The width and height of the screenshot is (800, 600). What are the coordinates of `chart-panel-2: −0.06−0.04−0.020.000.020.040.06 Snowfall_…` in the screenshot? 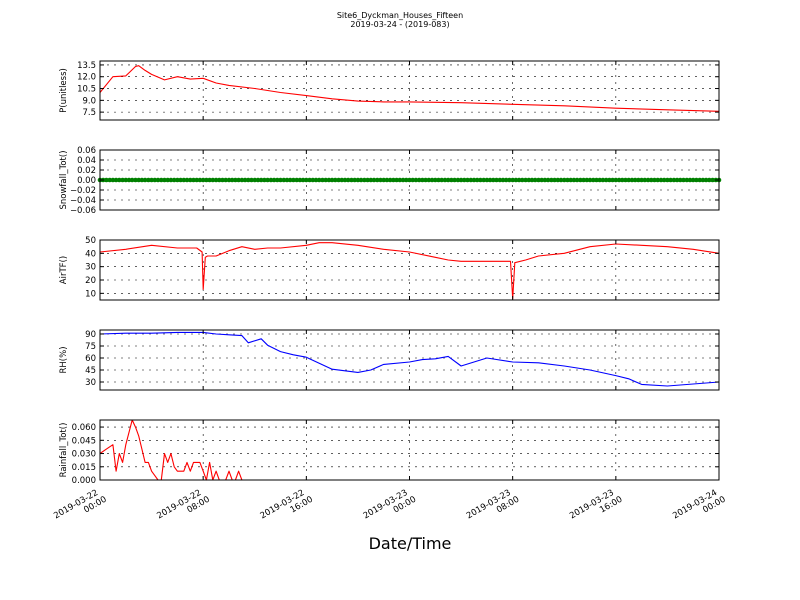 It's located at (390, 181).